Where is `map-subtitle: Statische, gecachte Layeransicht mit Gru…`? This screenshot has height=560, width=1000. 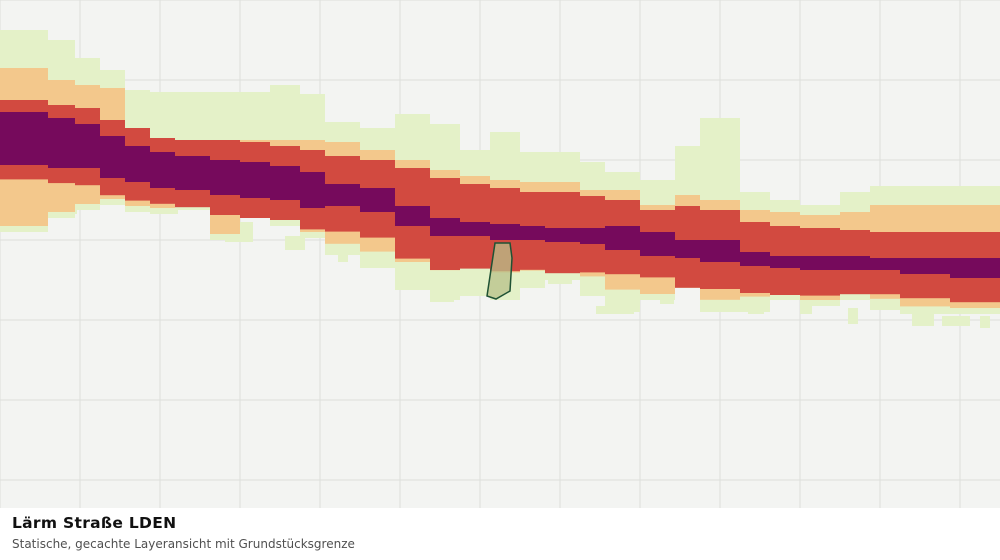
map-subtitle: Statische, gecachte Layeransicht mit Gru… is located at coordinates (183, 544).